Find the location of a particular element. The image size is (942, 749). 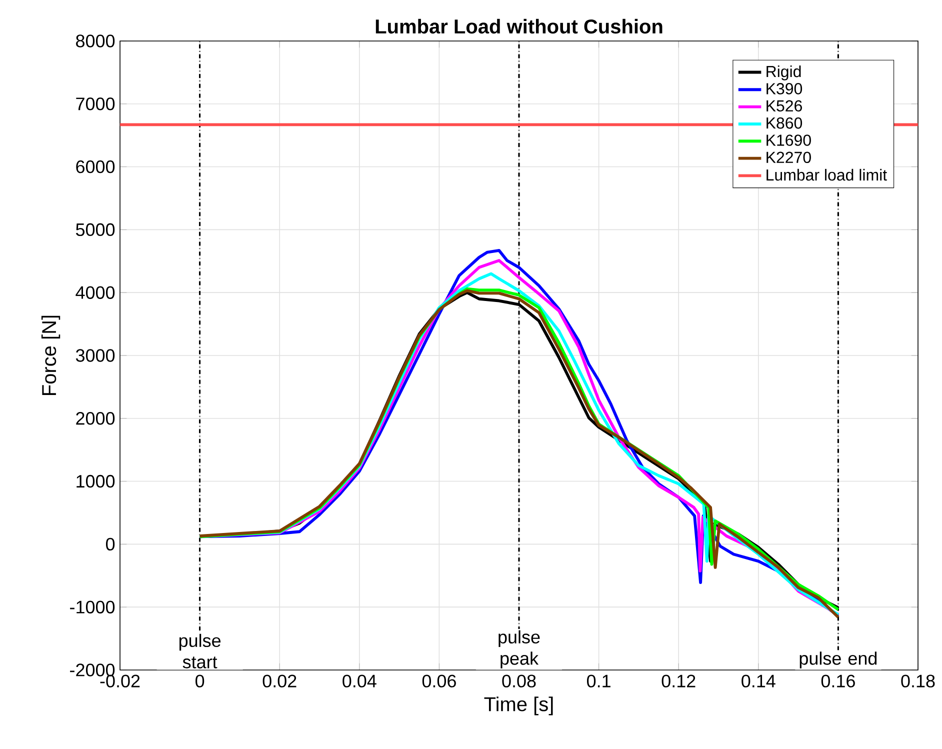

ref-line-label: pulse start is located at coordinates (200, 651).